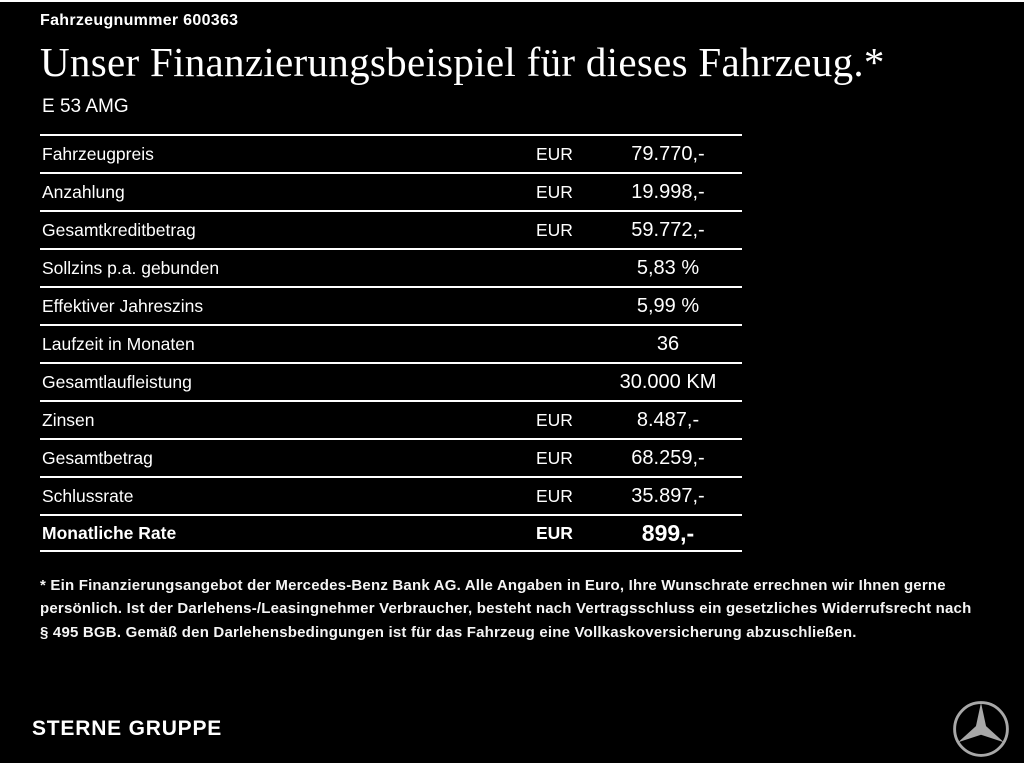  Describe the element at coordinates (97, 457) in the screenshot. I see `row-label: Gesamtbetrag` at that location.